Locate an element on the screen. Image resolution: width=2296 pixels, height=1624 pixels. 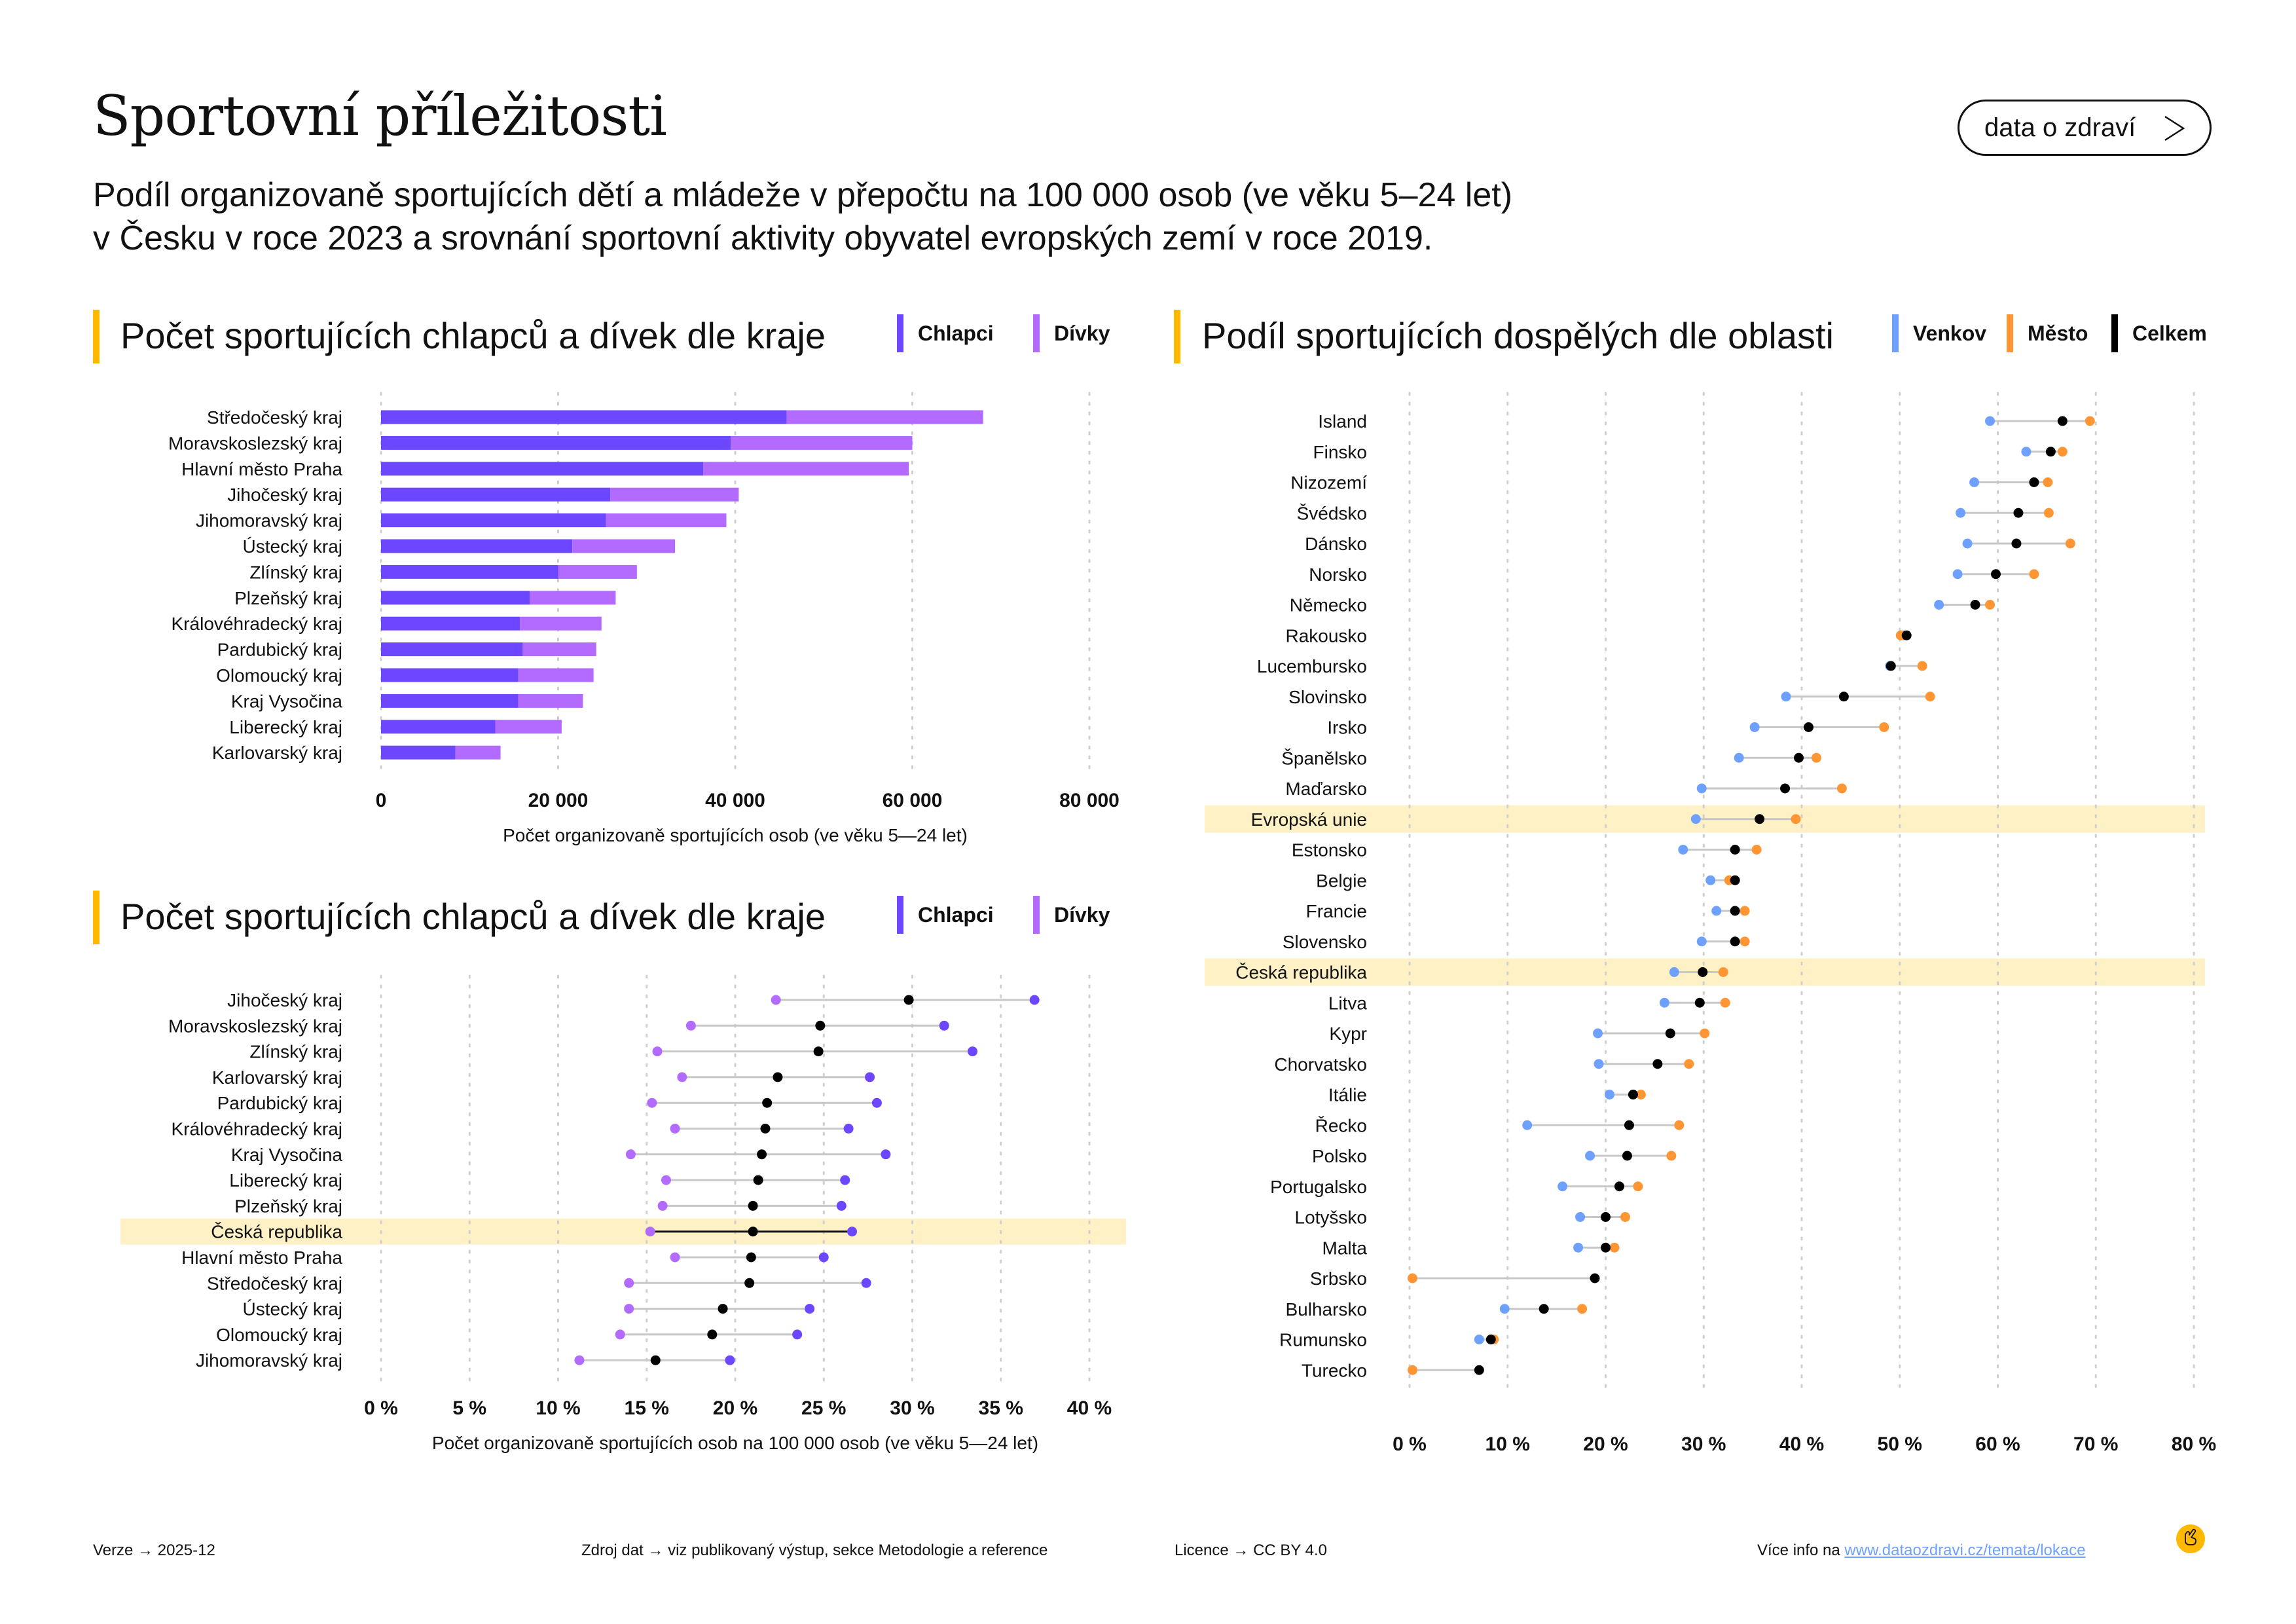
x-tick-label: 20 000 is located at coordinates (558, 800).